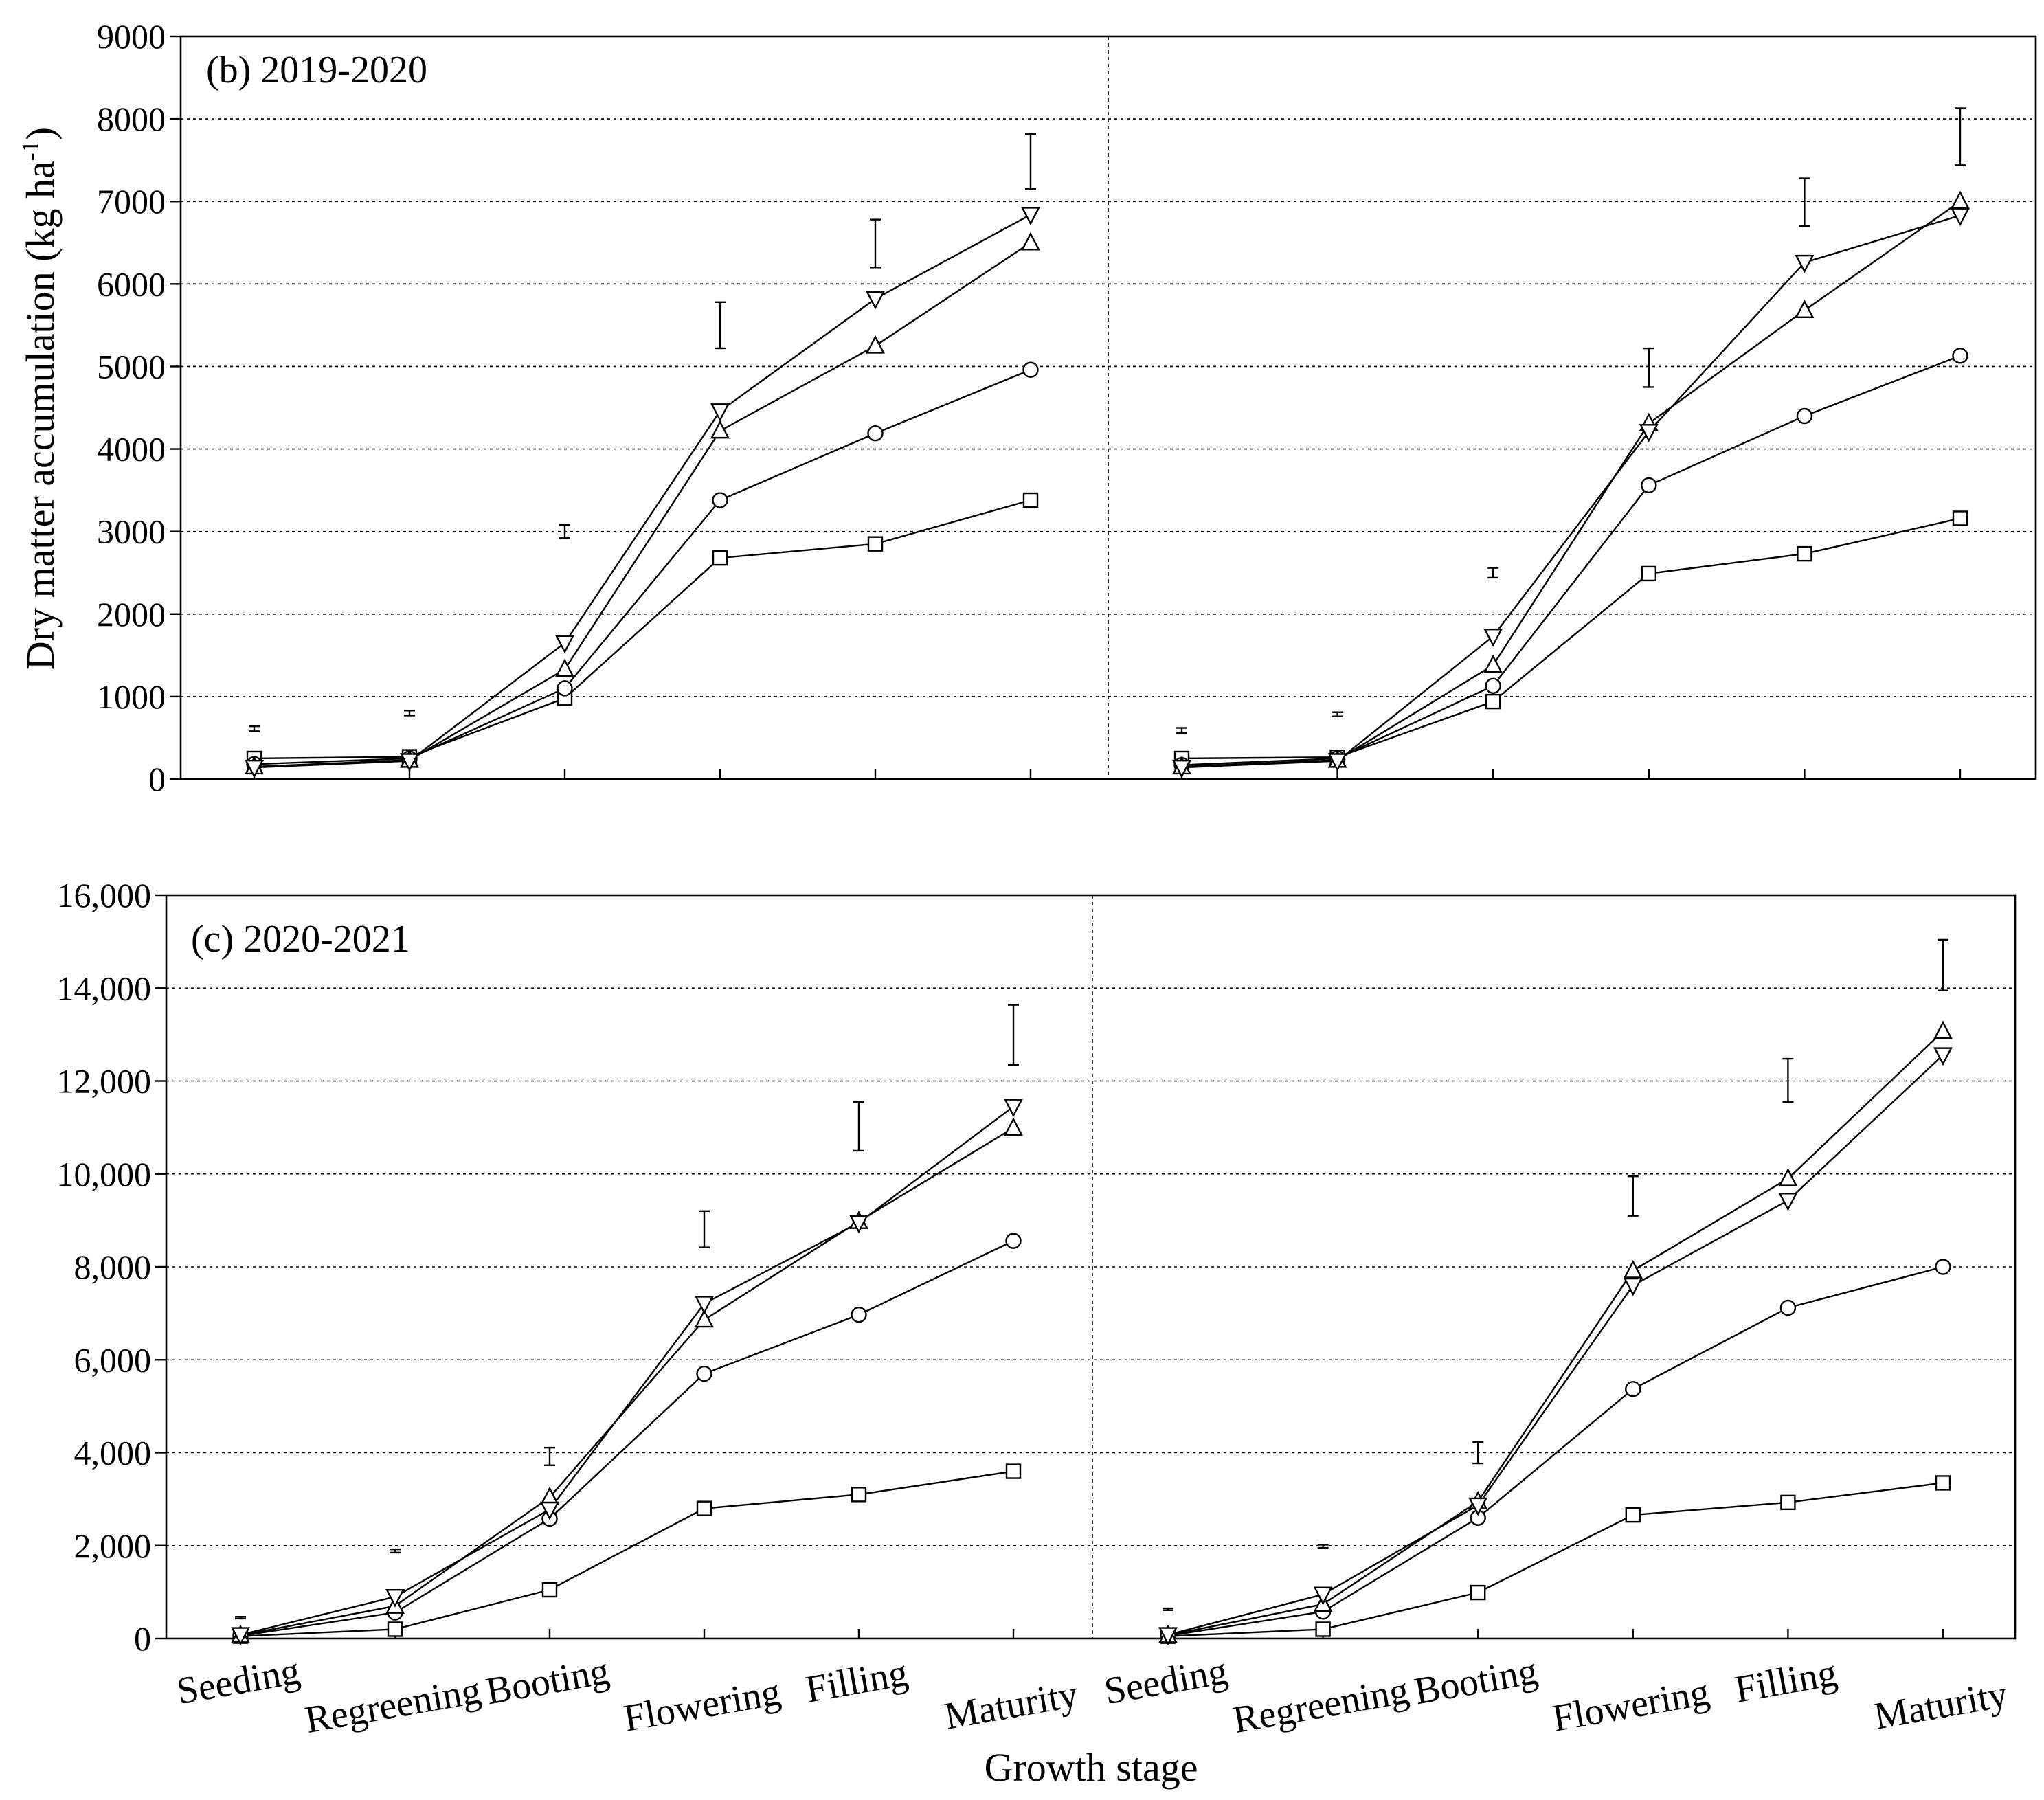  Describe the element at coordinates (1785, 1681) in the screenshot. I see `x-category-label: Filling` at that location.